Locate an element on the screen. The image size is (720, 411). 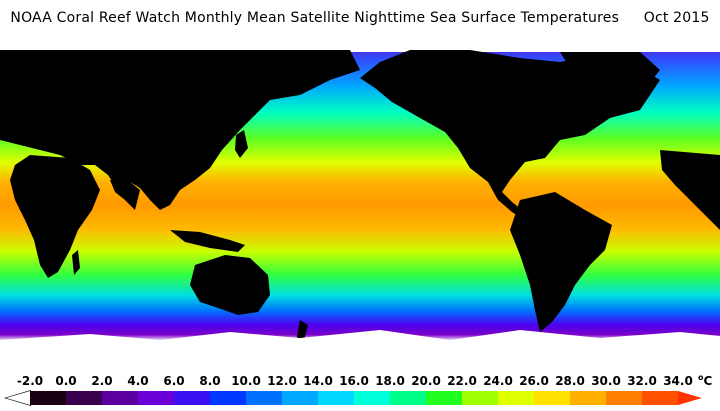
colorbar-tick-label: 12.0 is located at coordinates (282, 381).